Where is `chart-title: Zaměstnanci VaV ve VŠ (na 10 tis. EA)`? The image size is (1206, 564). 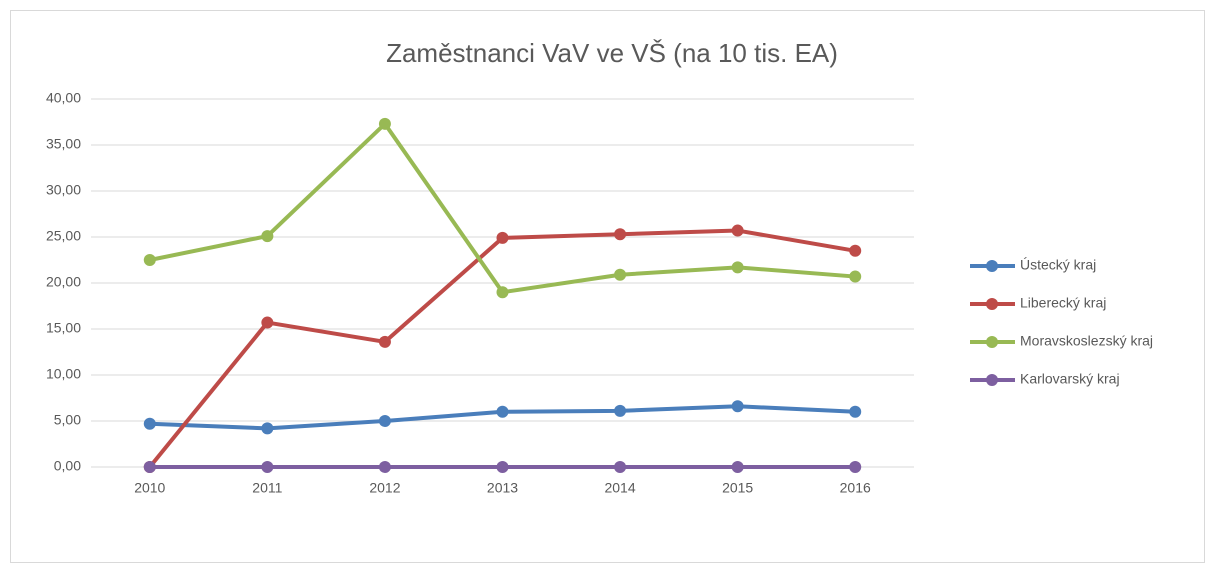
chart-title: Zaměstnanci VaV ve VŠ (na 10 tis. EA) is located at coordinates (612, 53).